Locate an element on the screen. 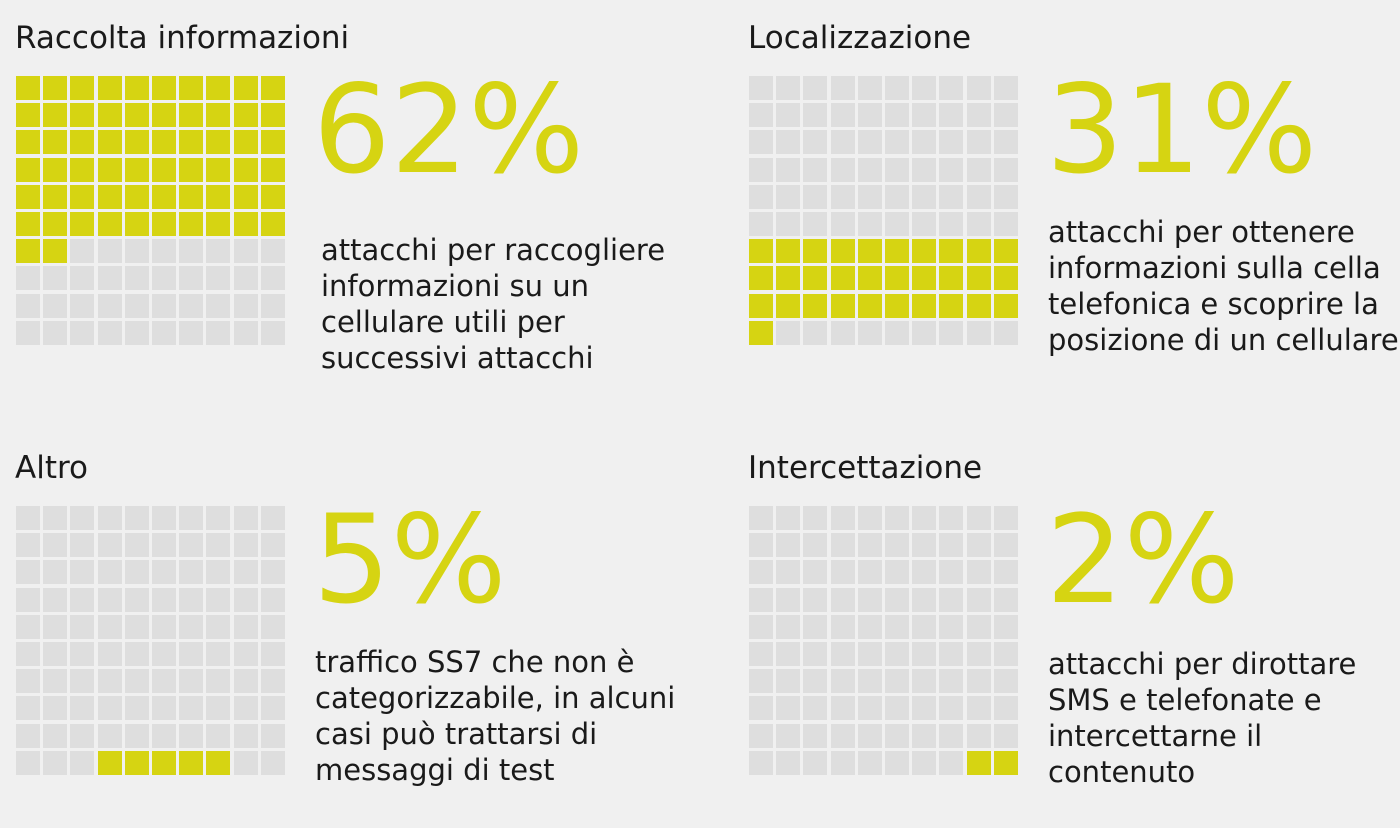  waffle-grid is located at coordinates (884, 216).